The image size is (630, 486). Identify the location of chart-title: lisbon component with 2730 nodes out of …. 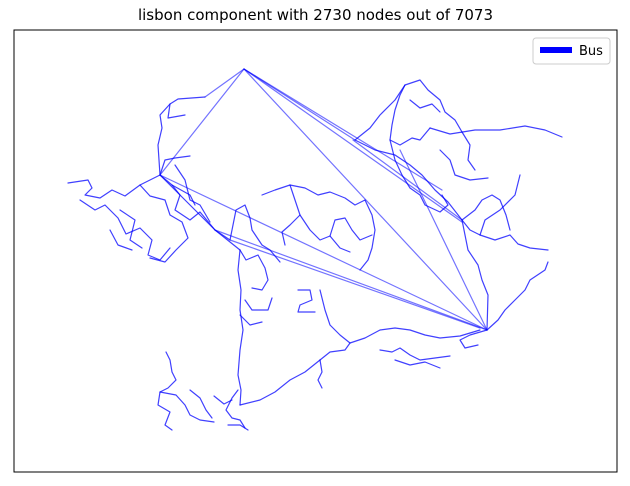
(315, 15).